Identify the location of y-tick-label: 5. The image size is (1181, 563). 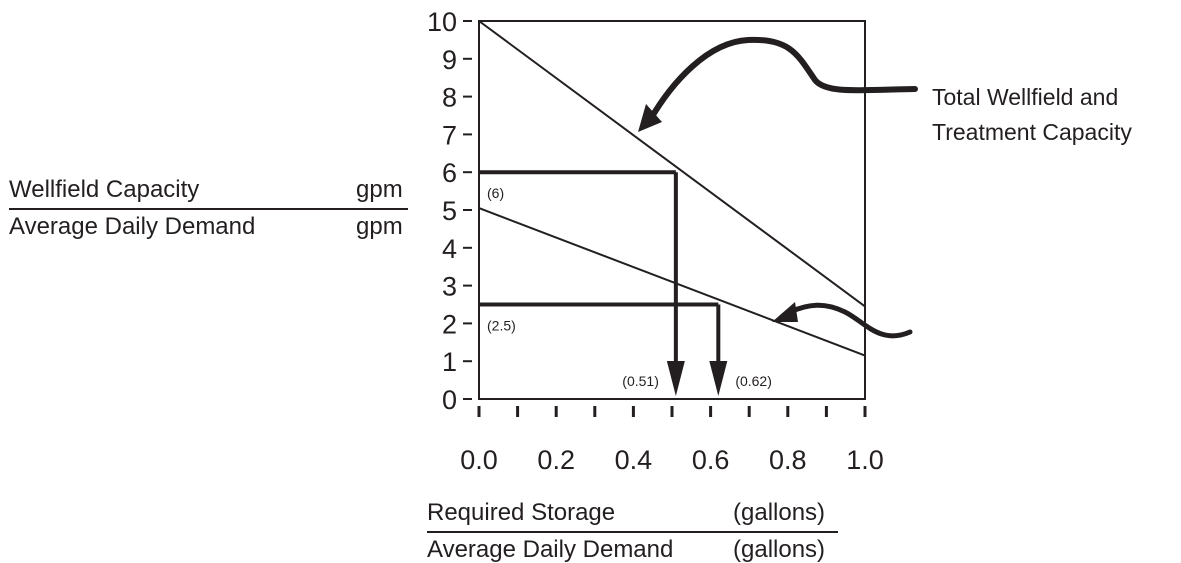
(449, 211).